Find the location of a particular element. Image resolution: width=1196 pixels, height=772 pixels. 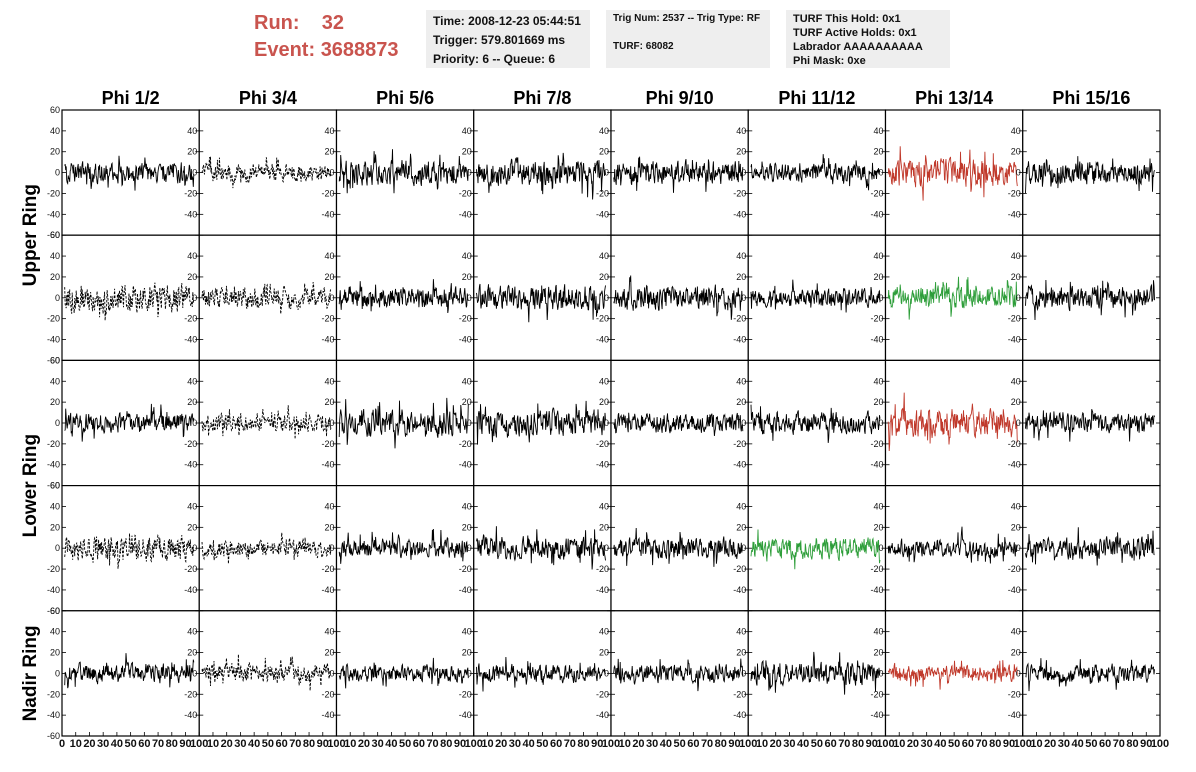

panel-frame is located at coordinates (679, 297).